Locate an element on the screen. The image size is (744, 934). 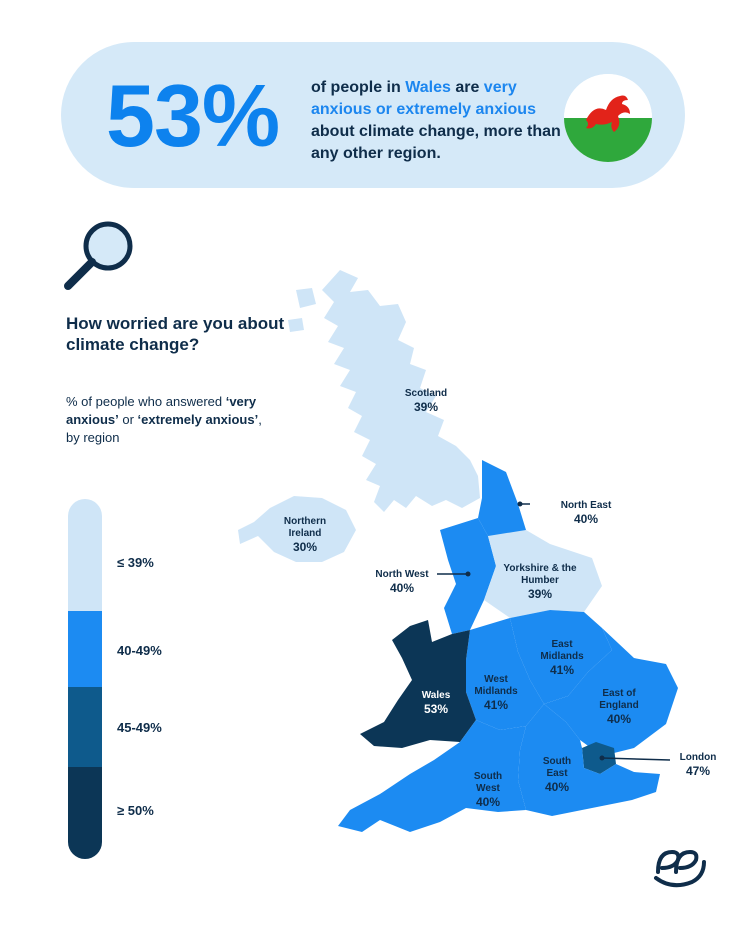
region-east-of-england is located at coordinates (611, 692).